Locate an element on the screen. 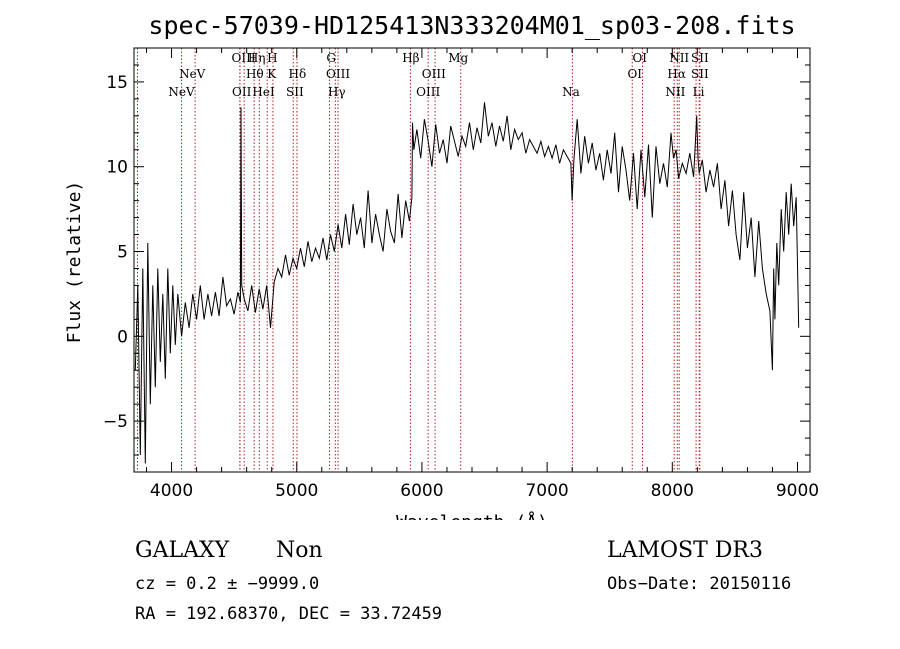 This screenshot has height=649, width=900. obs-date: Obs−Date: 20150116 is located at coordinates (699, 584).